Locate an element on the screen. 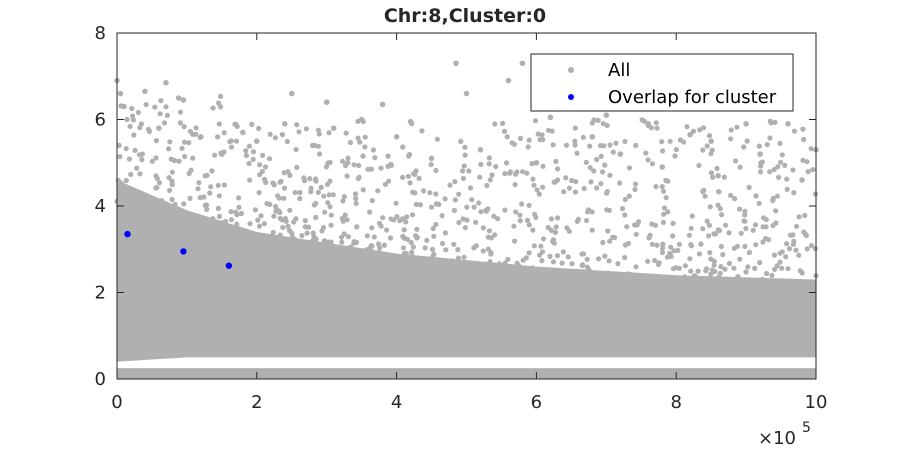  y-tick-label: 6 is located at coordinates (100, 120).